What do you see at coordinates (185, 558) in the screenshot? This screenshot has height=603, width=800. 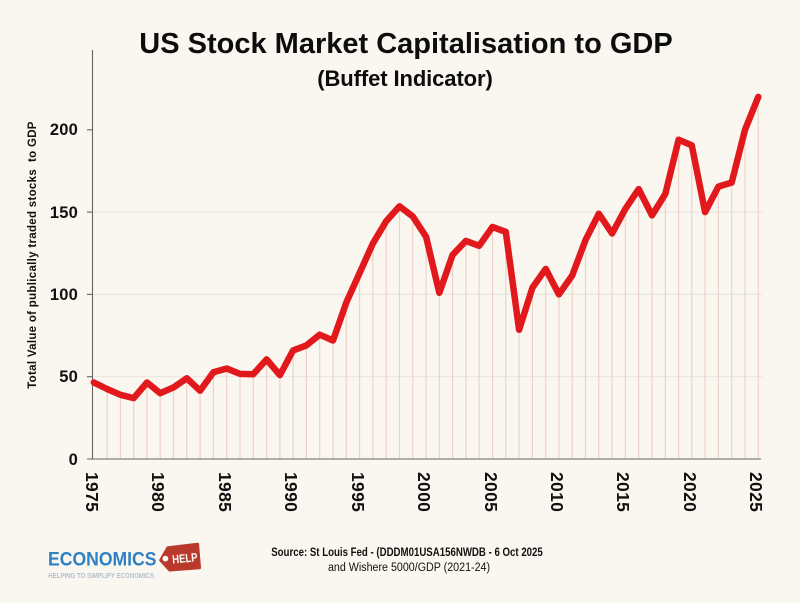 I see `svg-text: HELP` at bounding box center [185, 558].